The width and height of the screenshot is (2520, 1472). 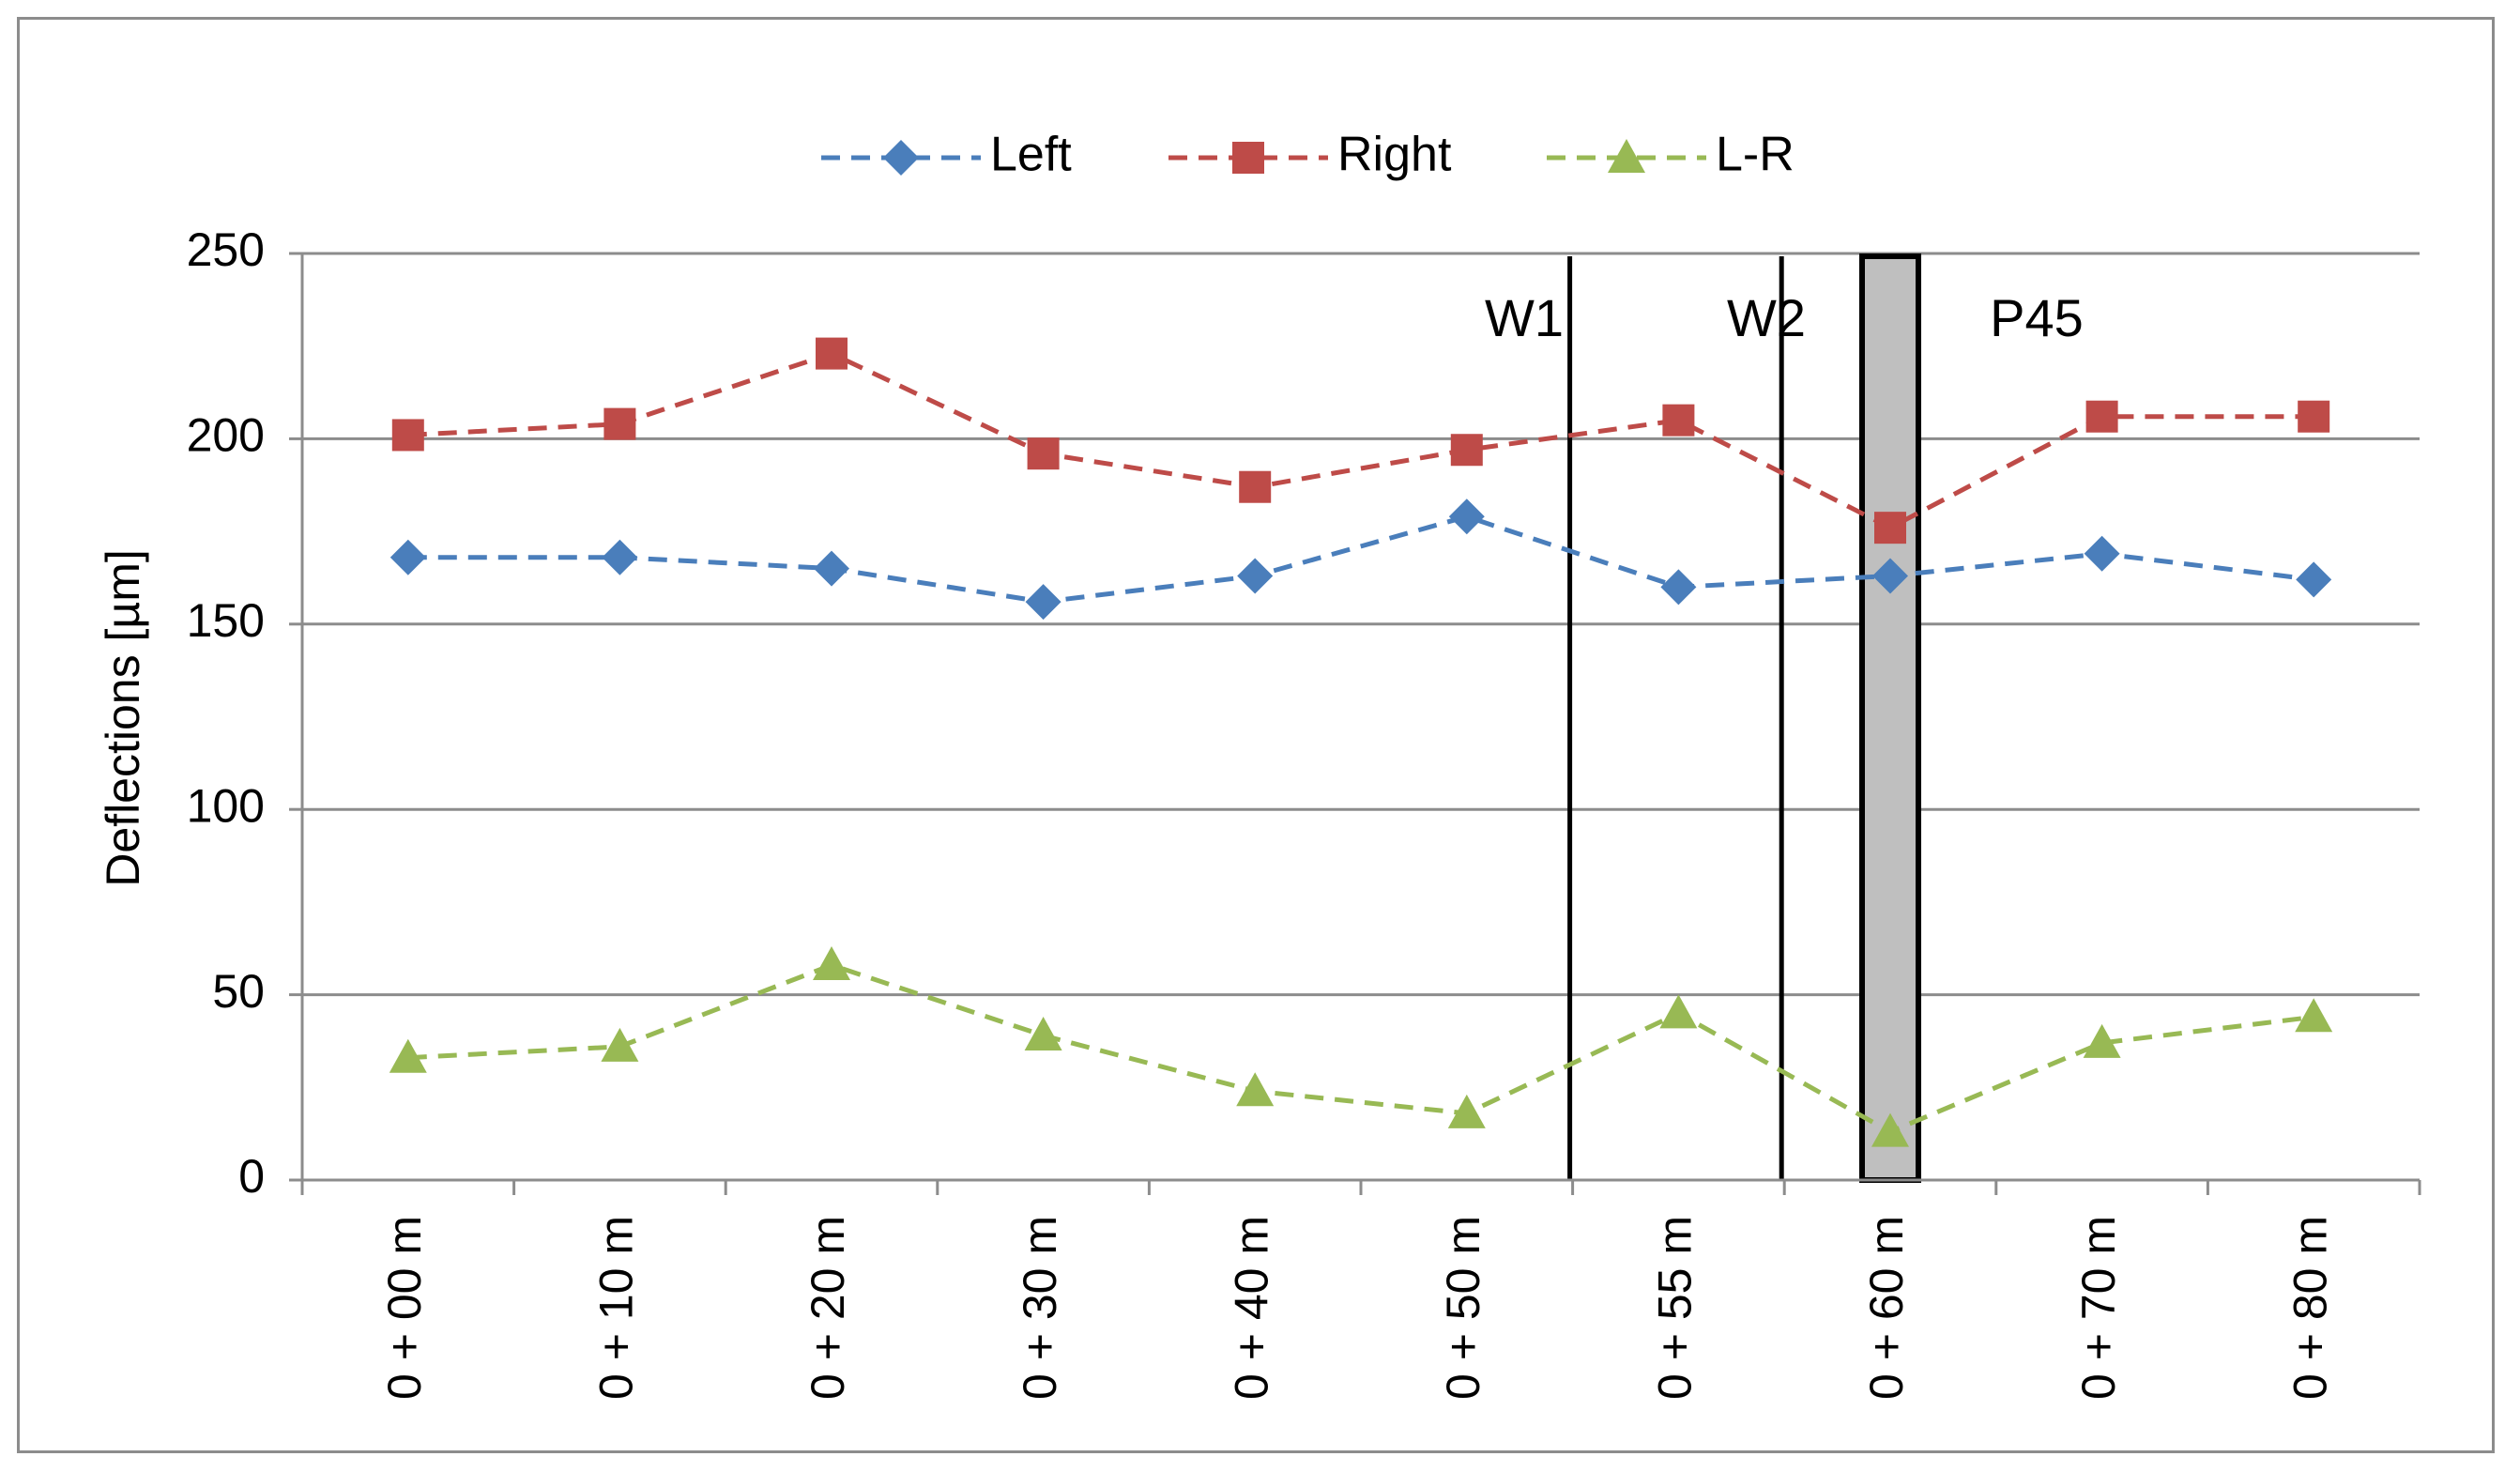 I want to click on y-tick-label-0: 0, so click(x=252, y=1176).